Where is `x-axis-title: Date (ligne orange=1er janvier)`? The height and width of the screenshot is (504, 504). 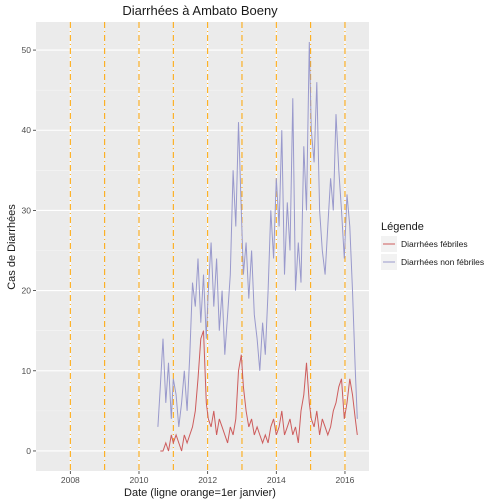 x-axis-title: Date (ligne orange=1er janvier) is located at coordinates (200, 493).